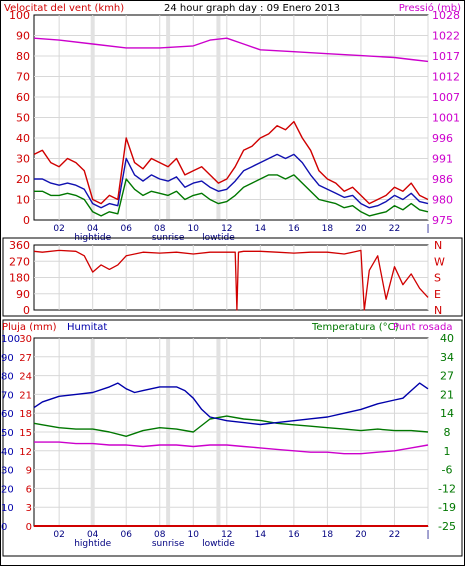 The height and width of the screenshot is (566, 465). I want to click on pressure-tick: 986, so click(442, 179).